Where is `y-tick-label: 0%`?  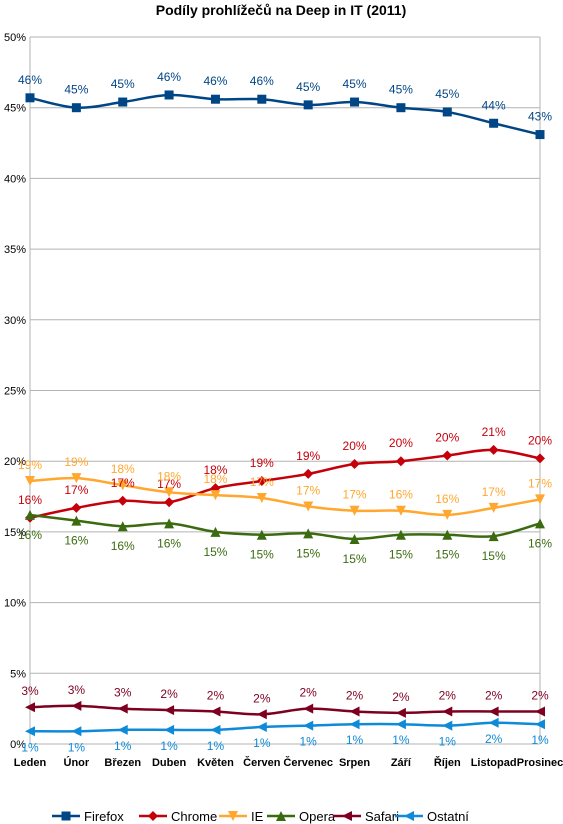
y-tick-label: 0% is located at coordinates (18, 745).